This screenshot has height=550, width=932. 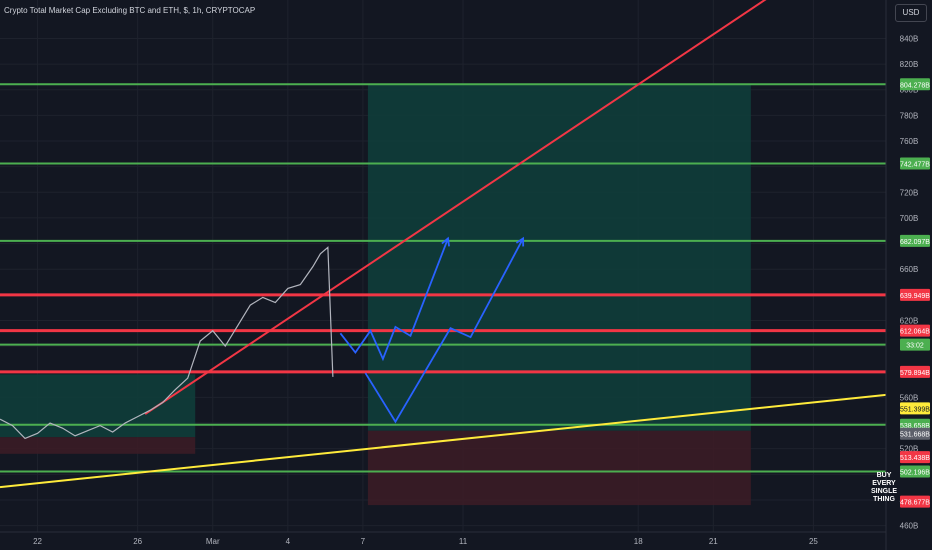 What do you see at coordinates (909, 38) in the screenshot?
I see `price-axis-label: 840B` at bounding box center [909, 38].